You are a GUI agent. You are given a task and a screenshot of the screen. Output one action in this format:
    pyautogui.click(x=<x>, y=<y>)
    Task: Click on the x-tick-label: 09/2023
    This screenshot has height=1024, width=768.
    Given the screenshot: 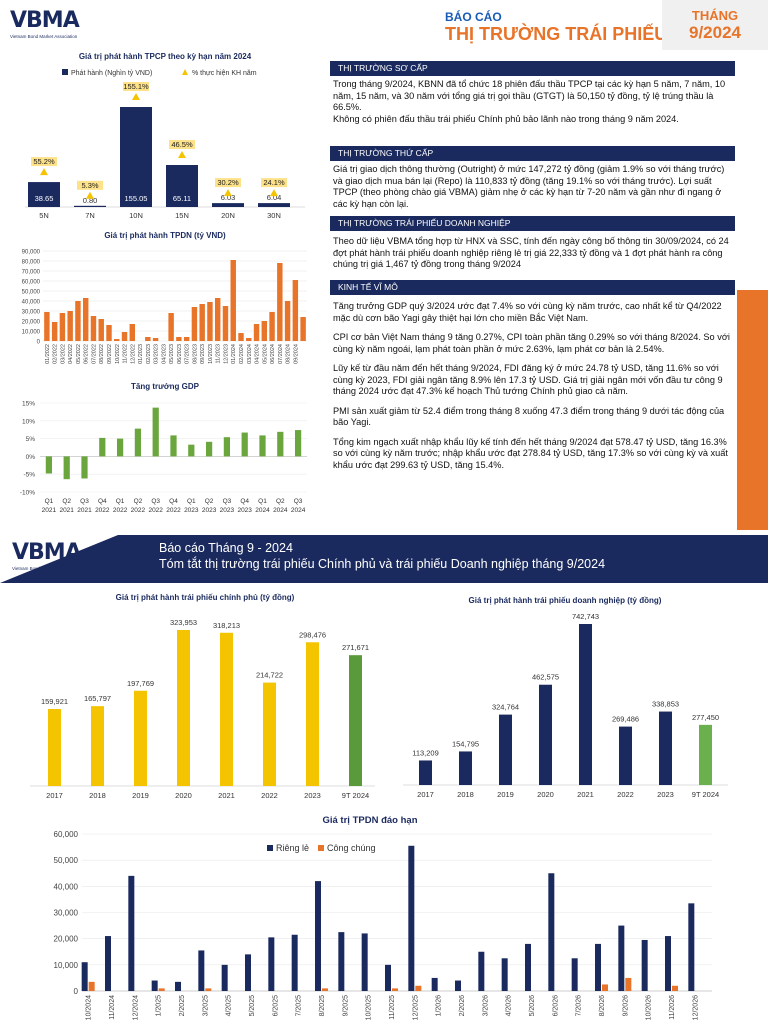 What is the action you would take?
    pyautogui.click(x=203, y=354)
    